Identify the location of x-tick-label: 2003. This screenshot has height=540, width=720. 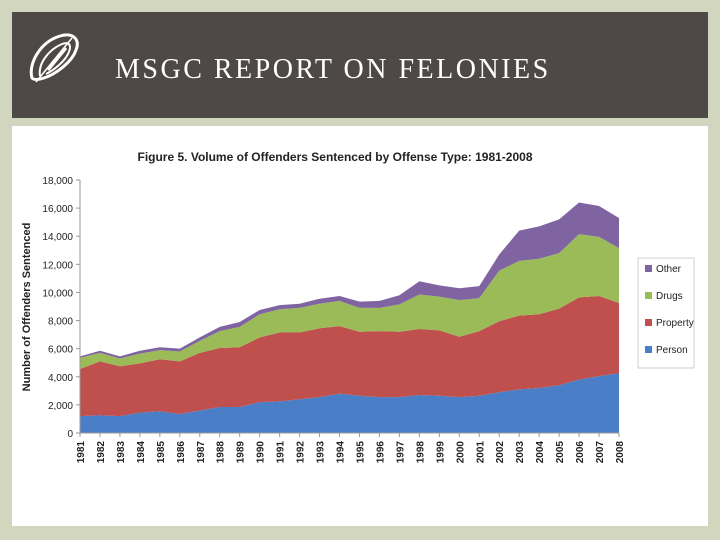
(520, 452).